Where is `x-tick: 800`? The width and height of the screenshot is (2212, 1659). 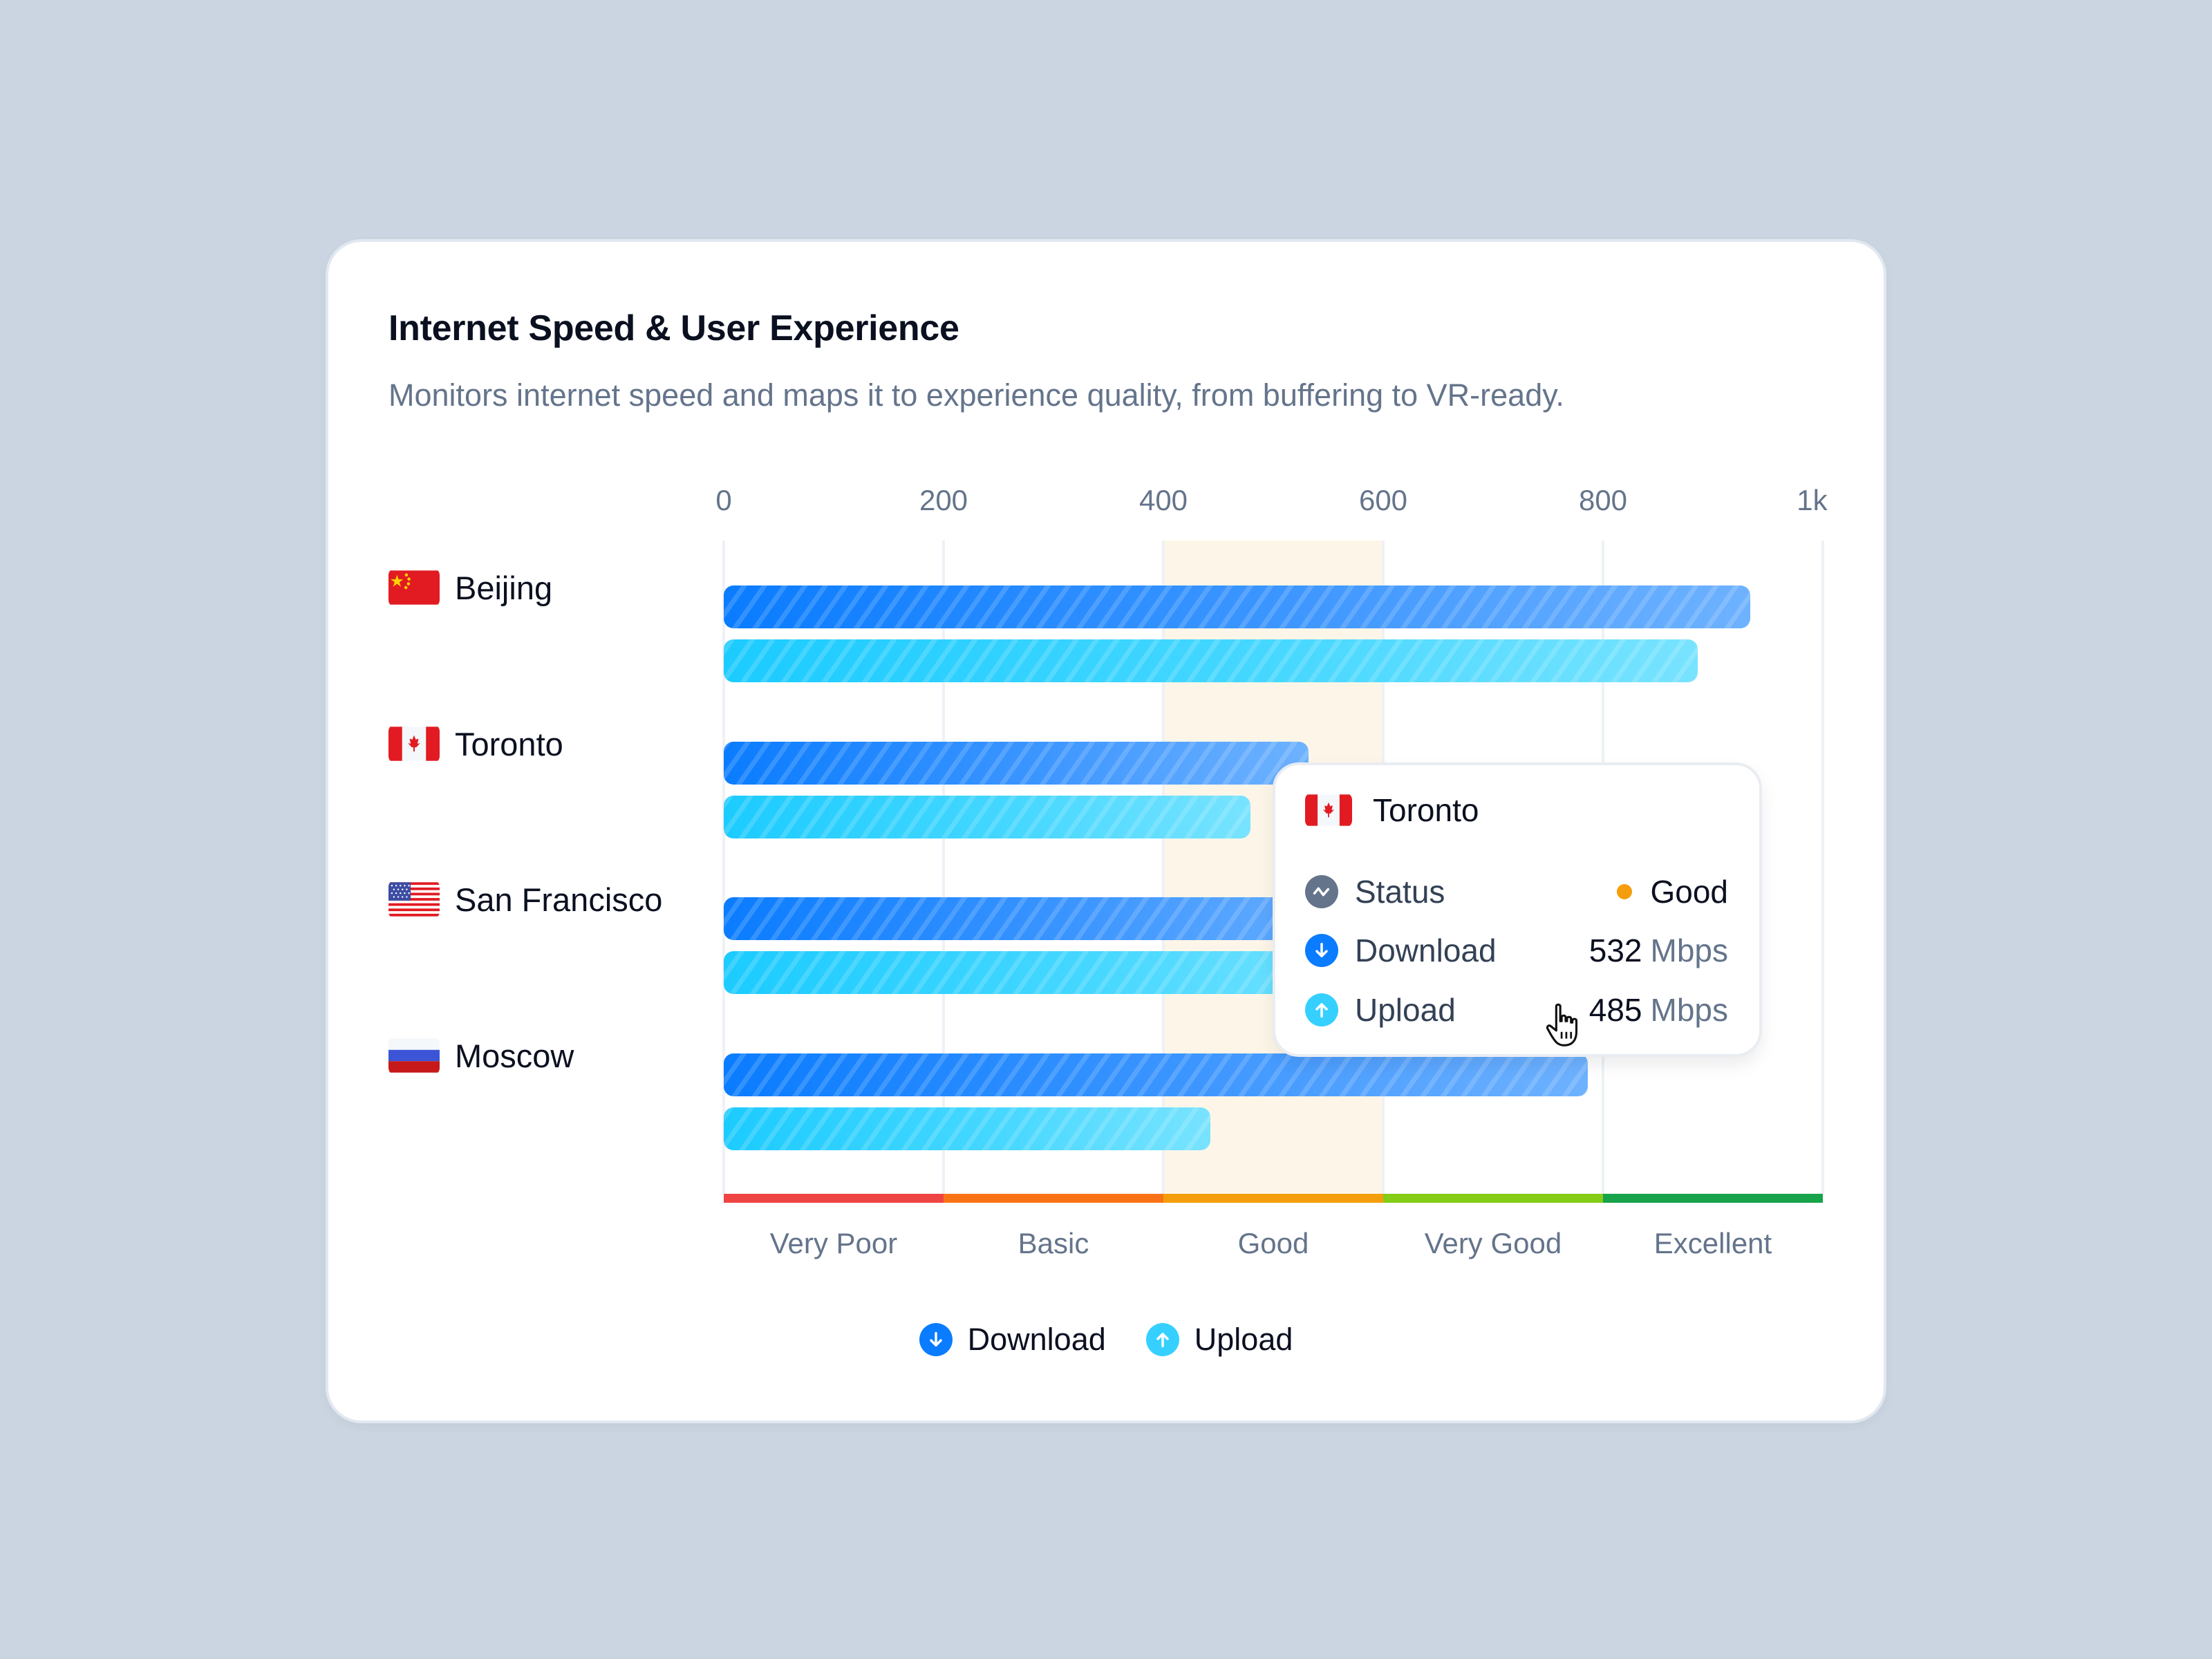
x-tick: 800 is located at coordinates (1603, 500).